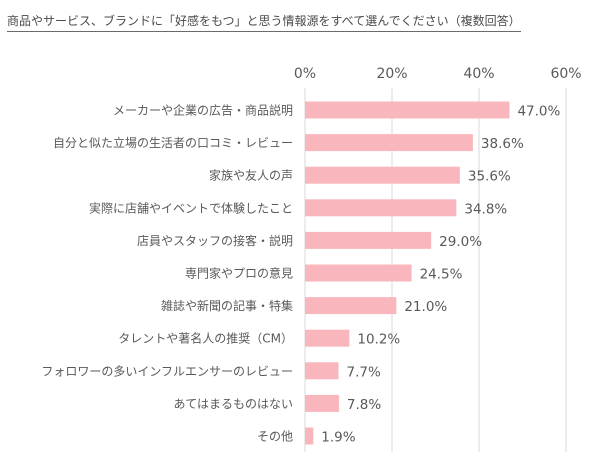  I want to click on value-label-5: 24.5%, so click(441, 275).